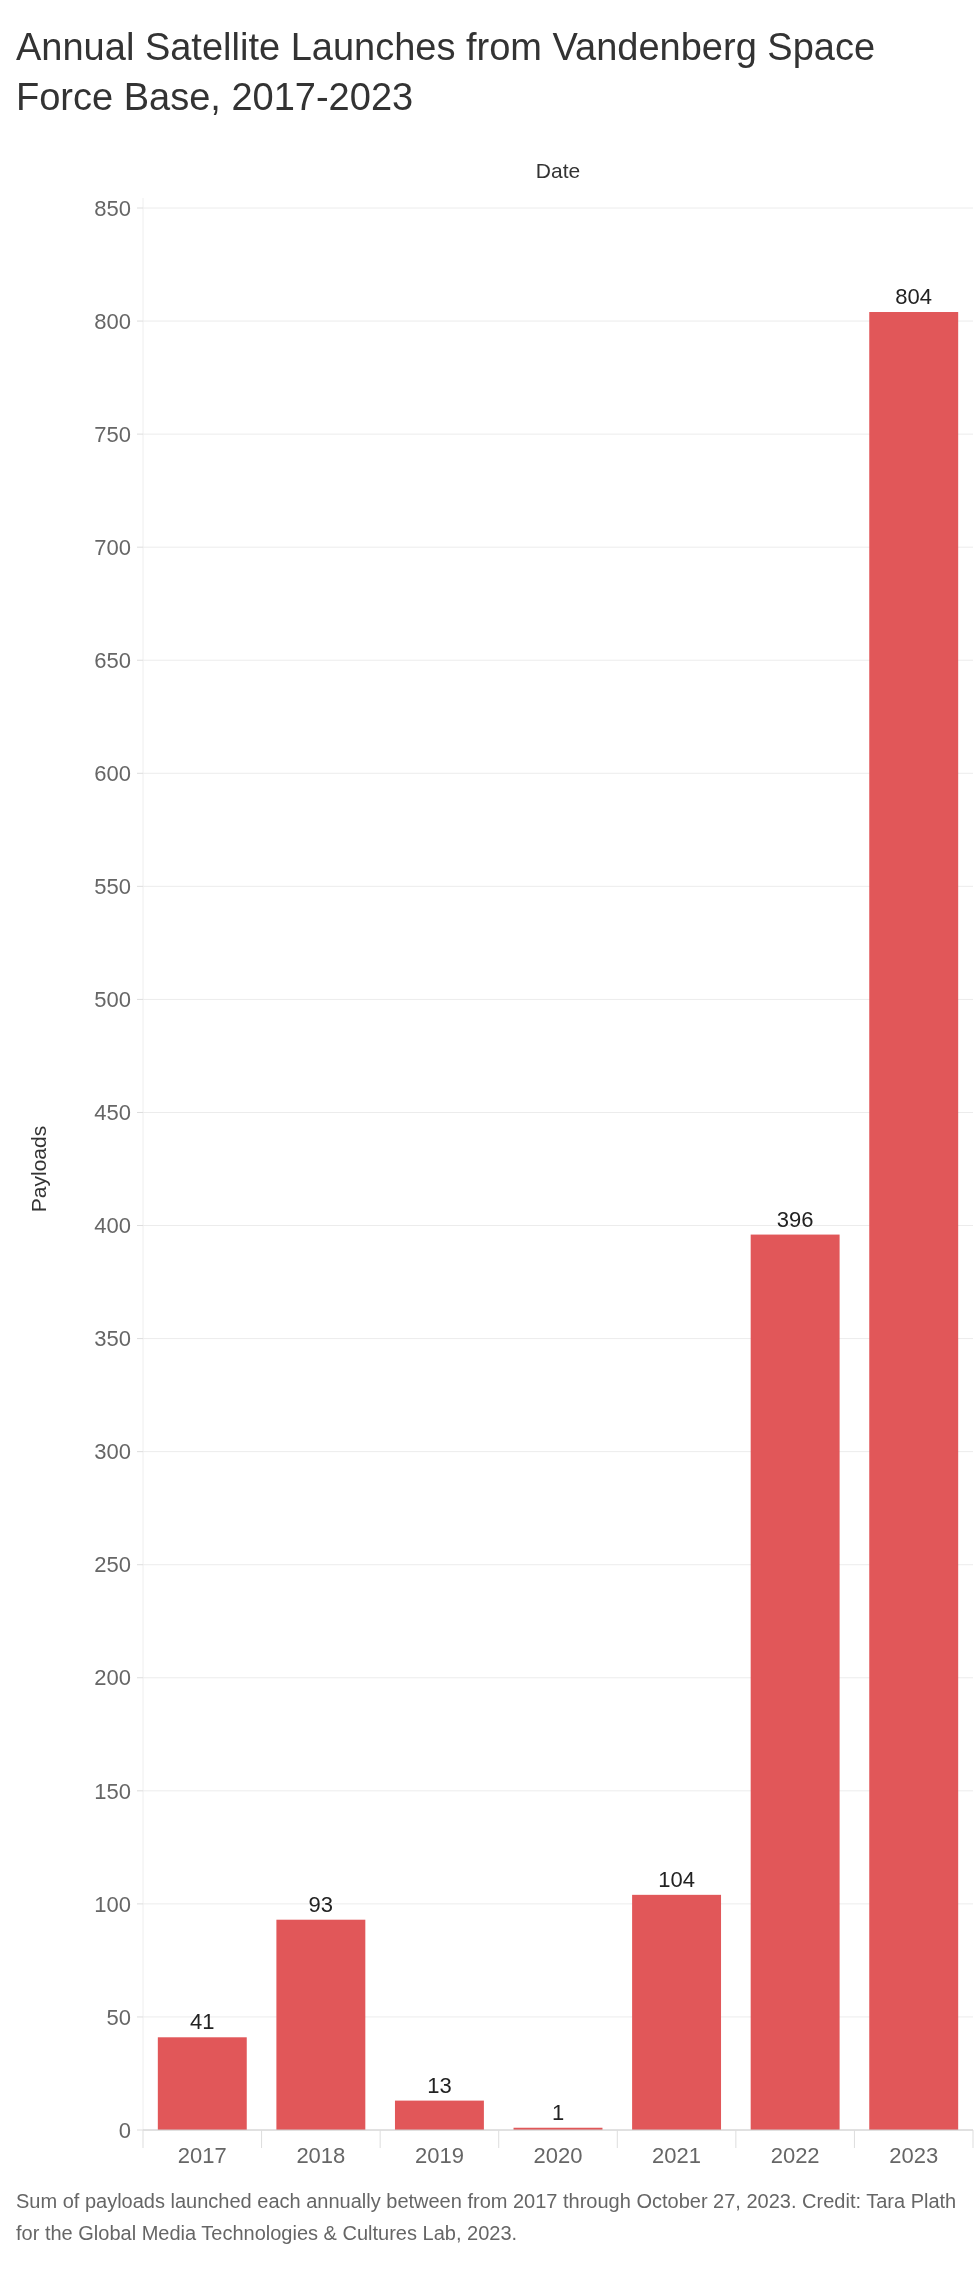 The image size is (974, 2292). Describe the element at coordinates (118, 2017) in the screenshot. I see `y-tick-label: 50` at that location.